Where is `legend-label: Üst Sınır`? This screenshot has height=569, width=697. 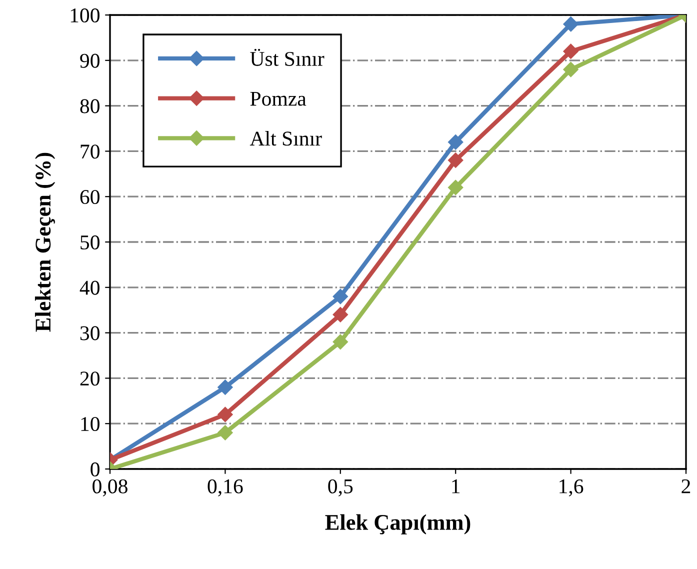 legend-label: Üst Sınır is located at coordinates (287, 57).